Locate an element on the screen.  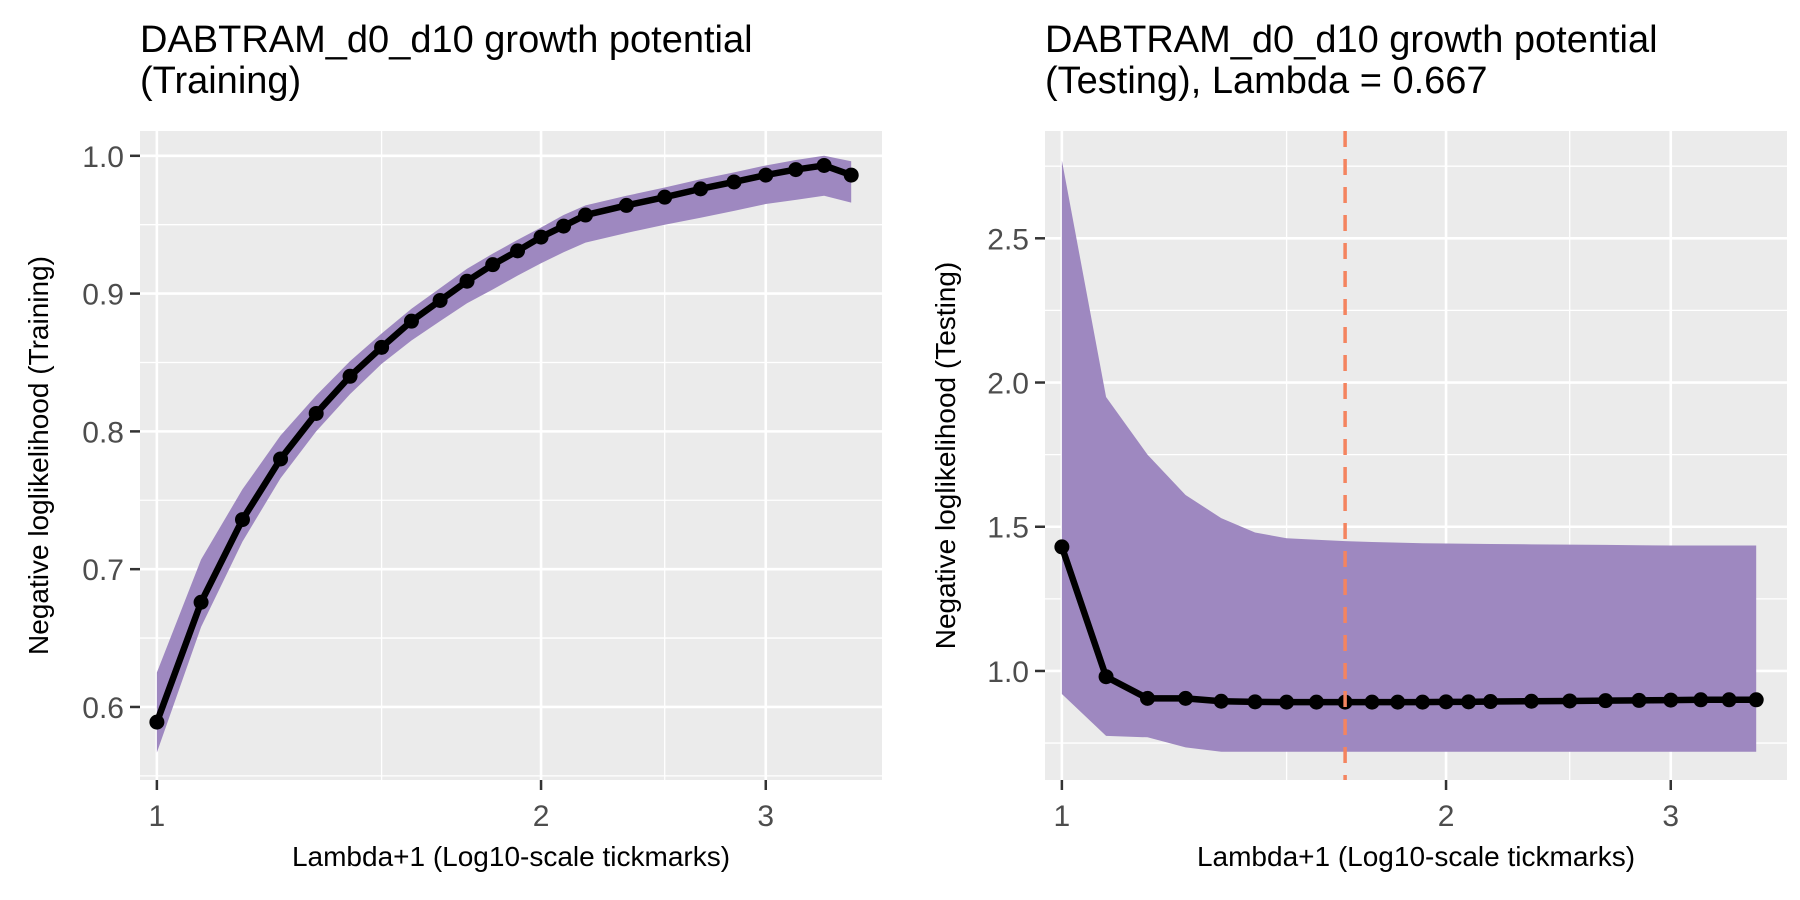
panel1-y-tick-label: 1.0 is located at coordinates (103, 157).